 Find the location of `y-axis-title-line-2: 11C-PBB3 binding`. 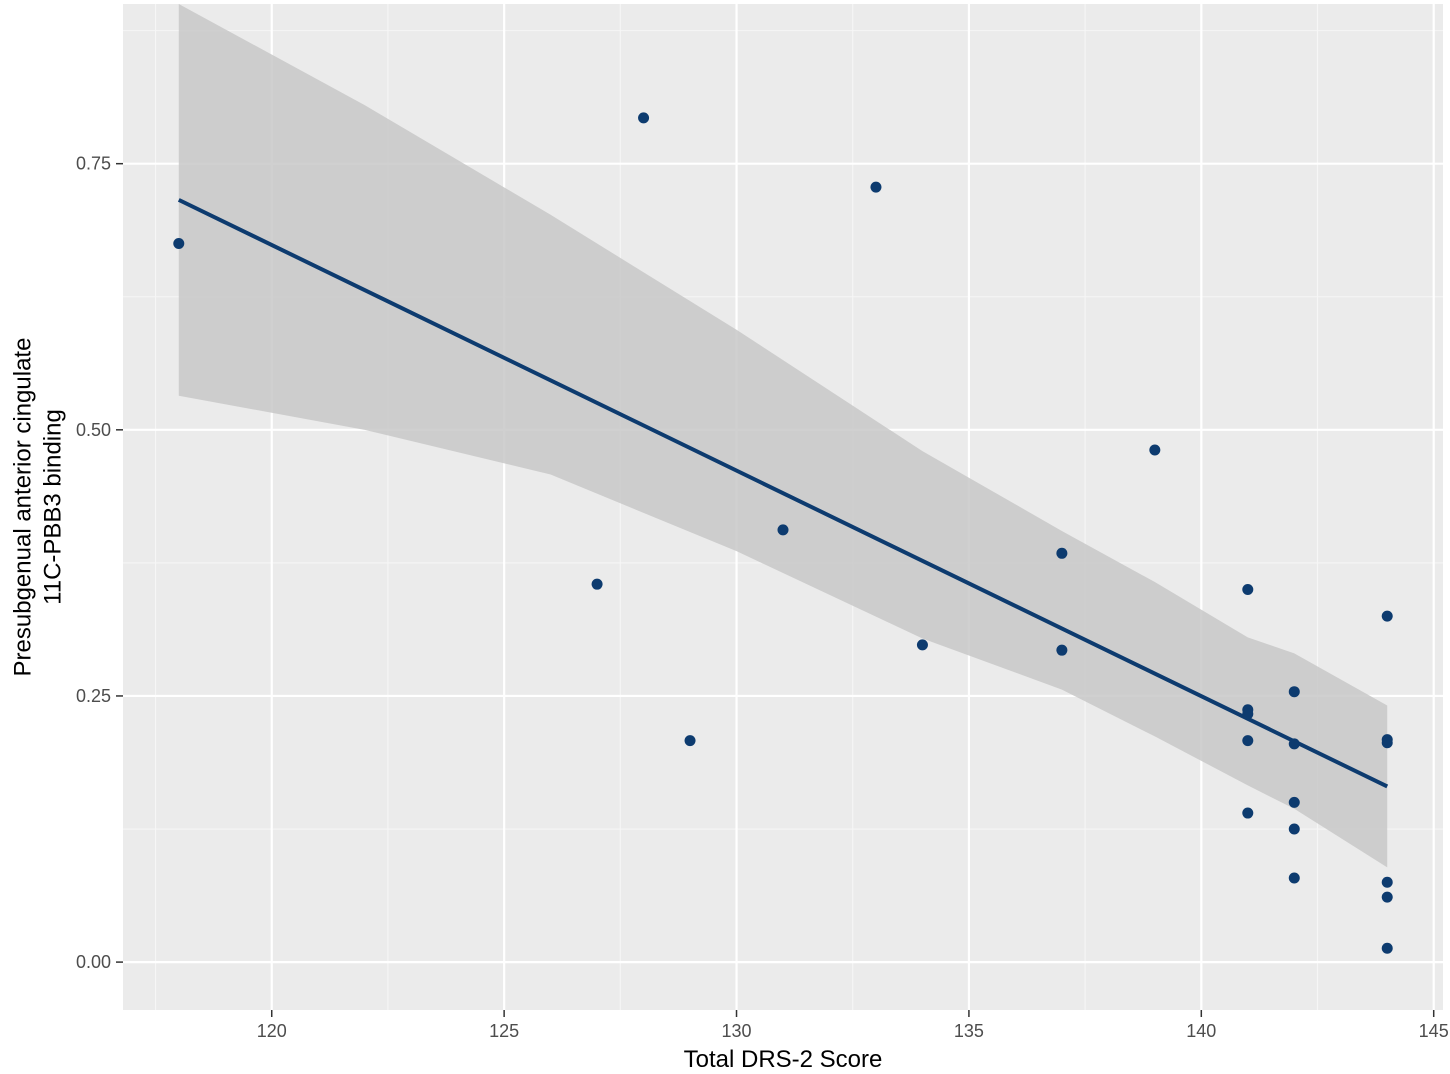

y-axis-title-line-2: 11C-PBB3 binding is located at coordinates (52, 507).